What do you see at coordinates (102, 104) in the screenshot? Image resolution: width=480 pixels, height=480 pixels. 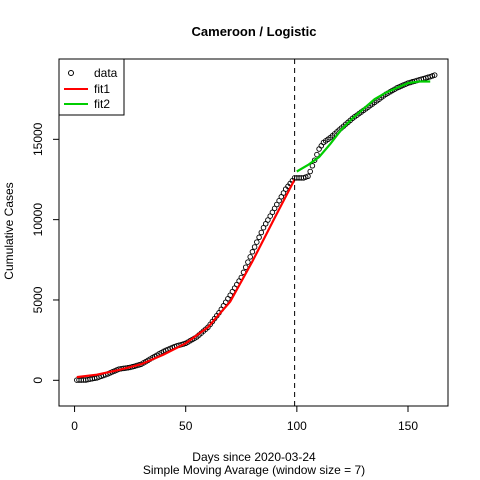 I see `legend-label-fit2: fit2` at bounding box center [102, 104].